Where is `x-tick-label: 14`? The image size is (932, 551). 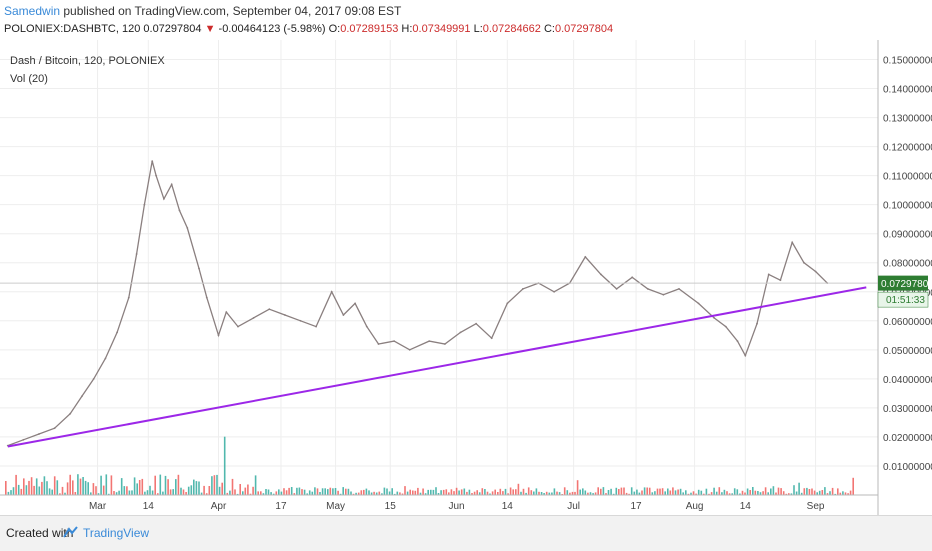
x-tick-label: 14 is located at coordinates (746, 506).